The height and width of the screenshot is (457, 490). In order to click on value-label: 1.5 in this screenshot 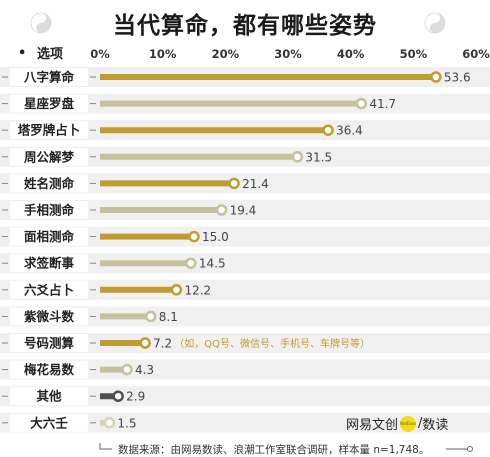, I will do `click(126, 423)`.